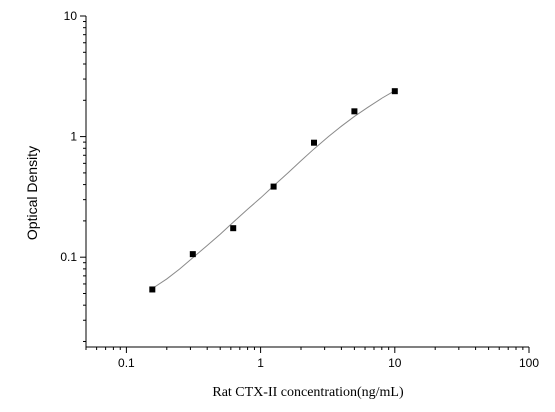 This screenshot has height=412, width=555. Describe the element at coordinates (73, 137) in the screenshot. I see `y-tick-label: 1` at that location.